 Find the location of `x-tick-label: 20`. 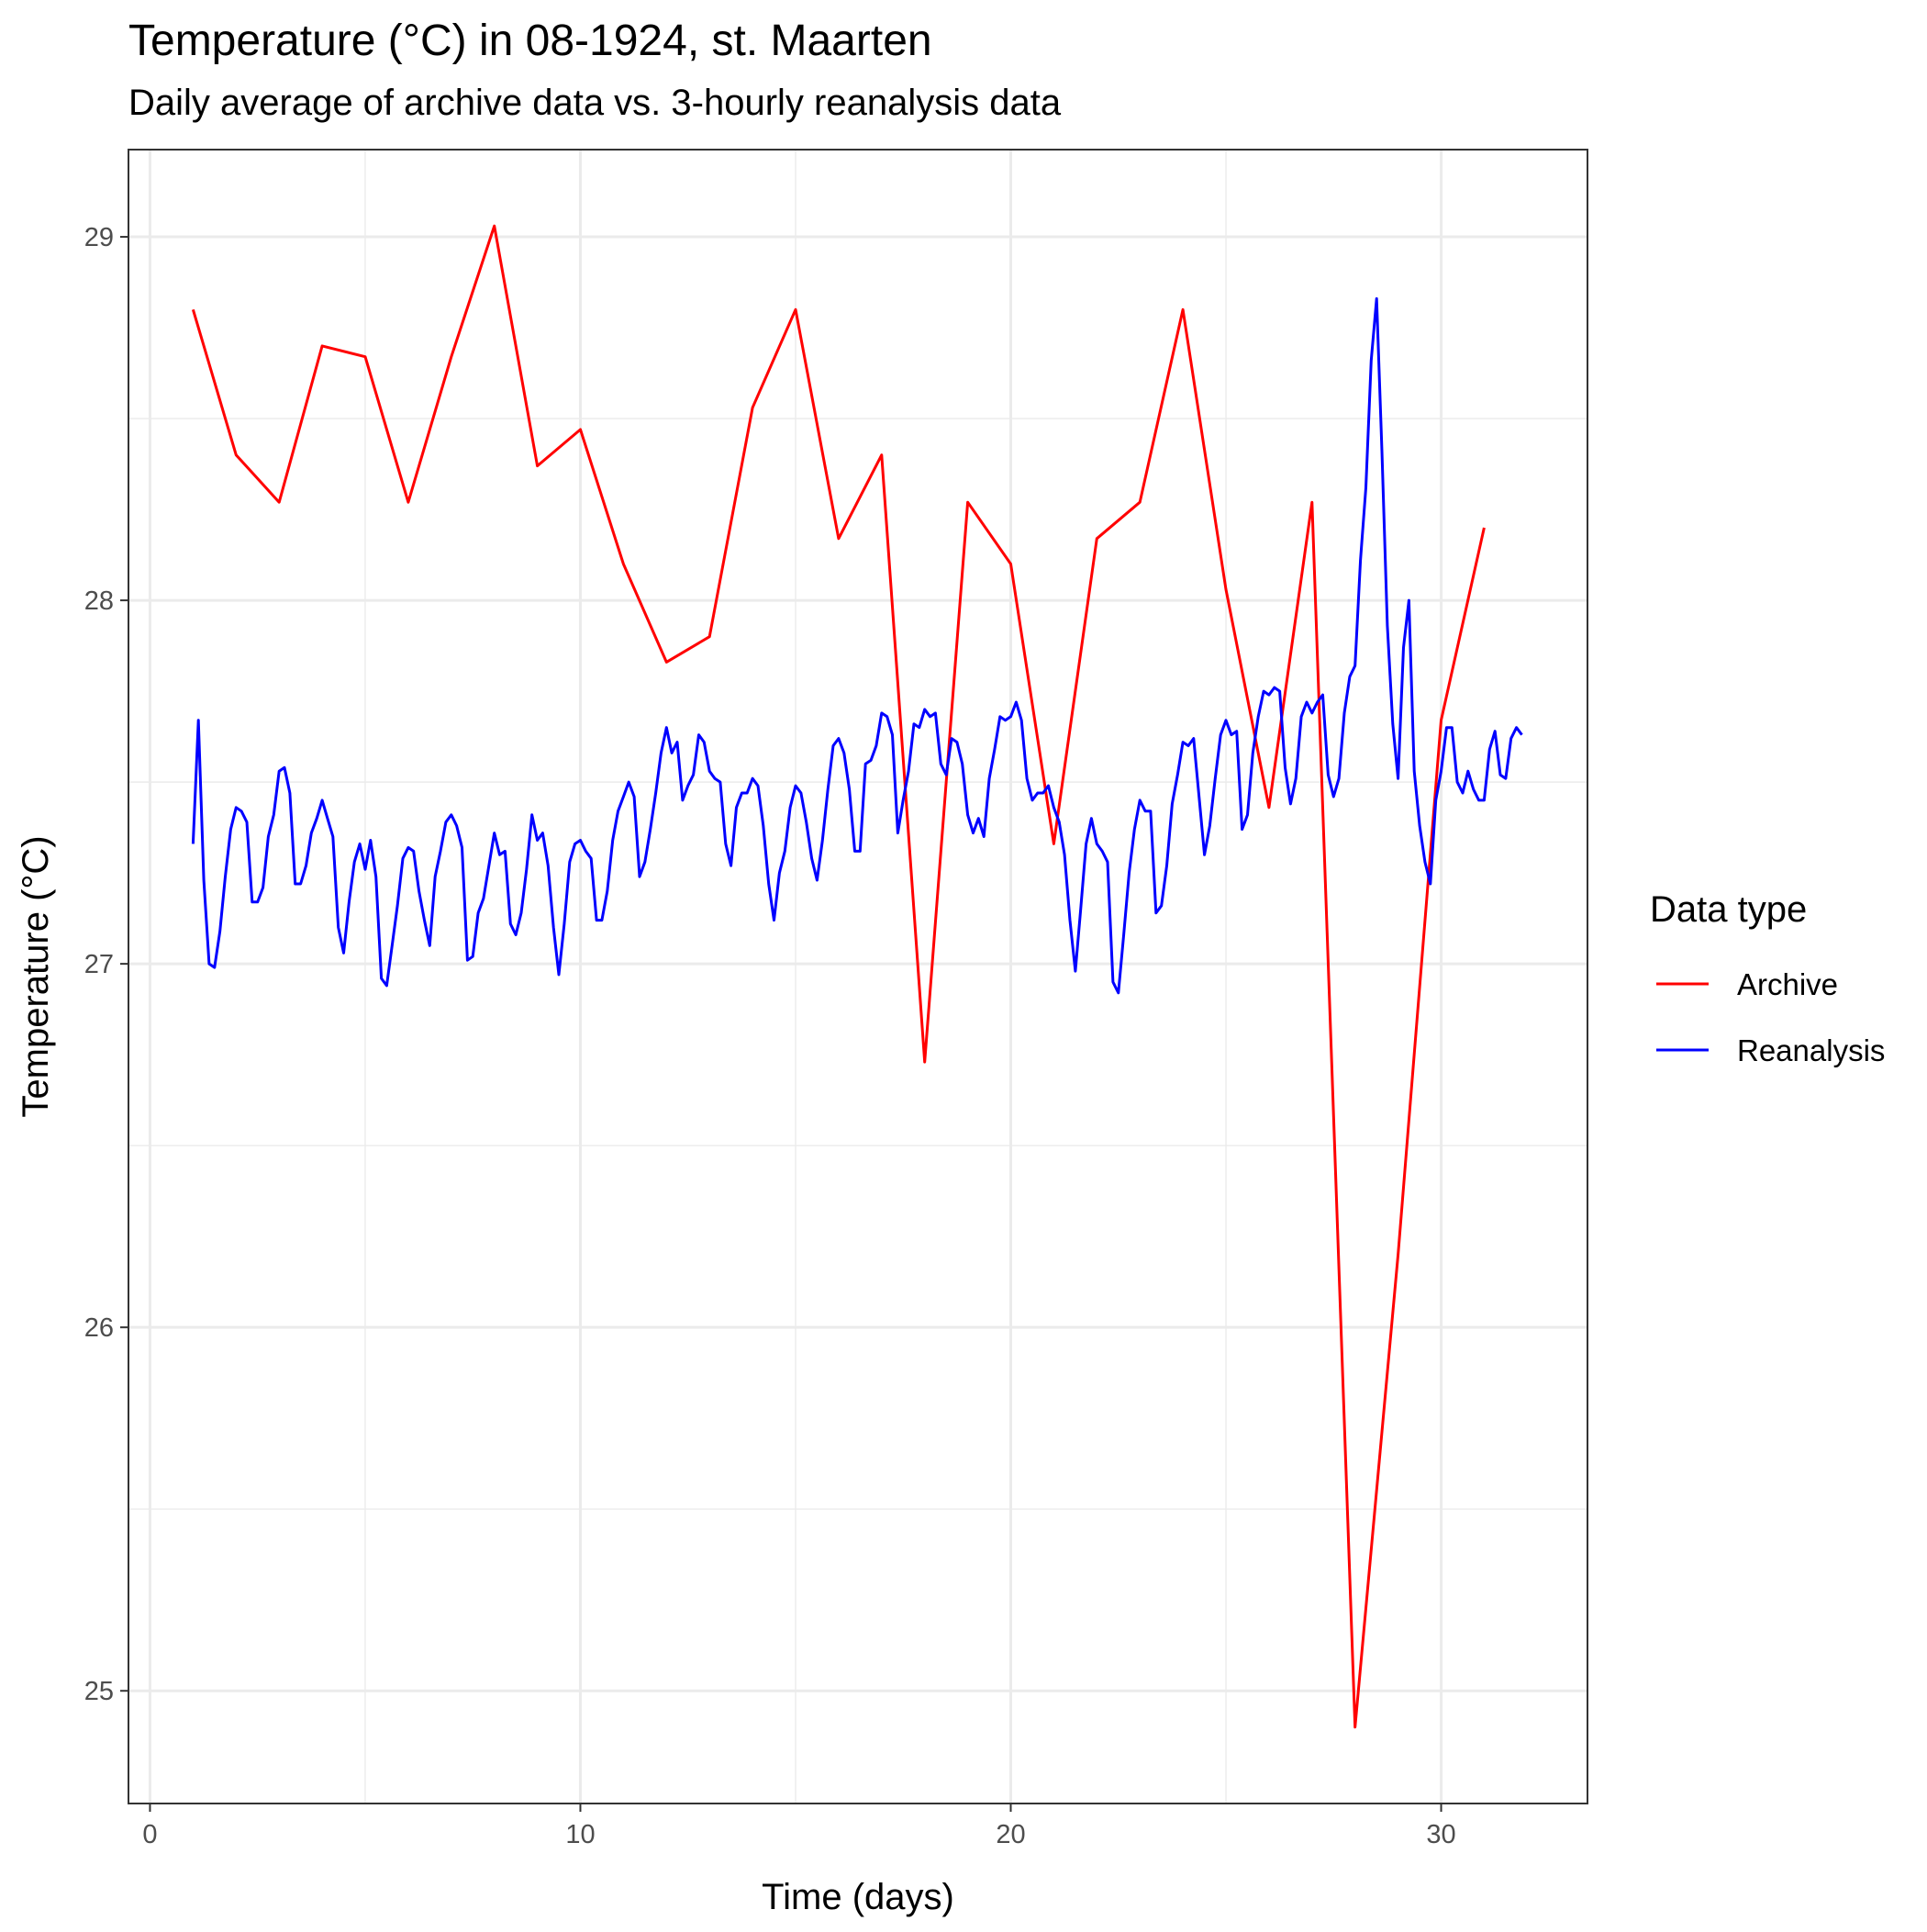

x-tick-label: 20 is located at coordinates (1011, 1834).